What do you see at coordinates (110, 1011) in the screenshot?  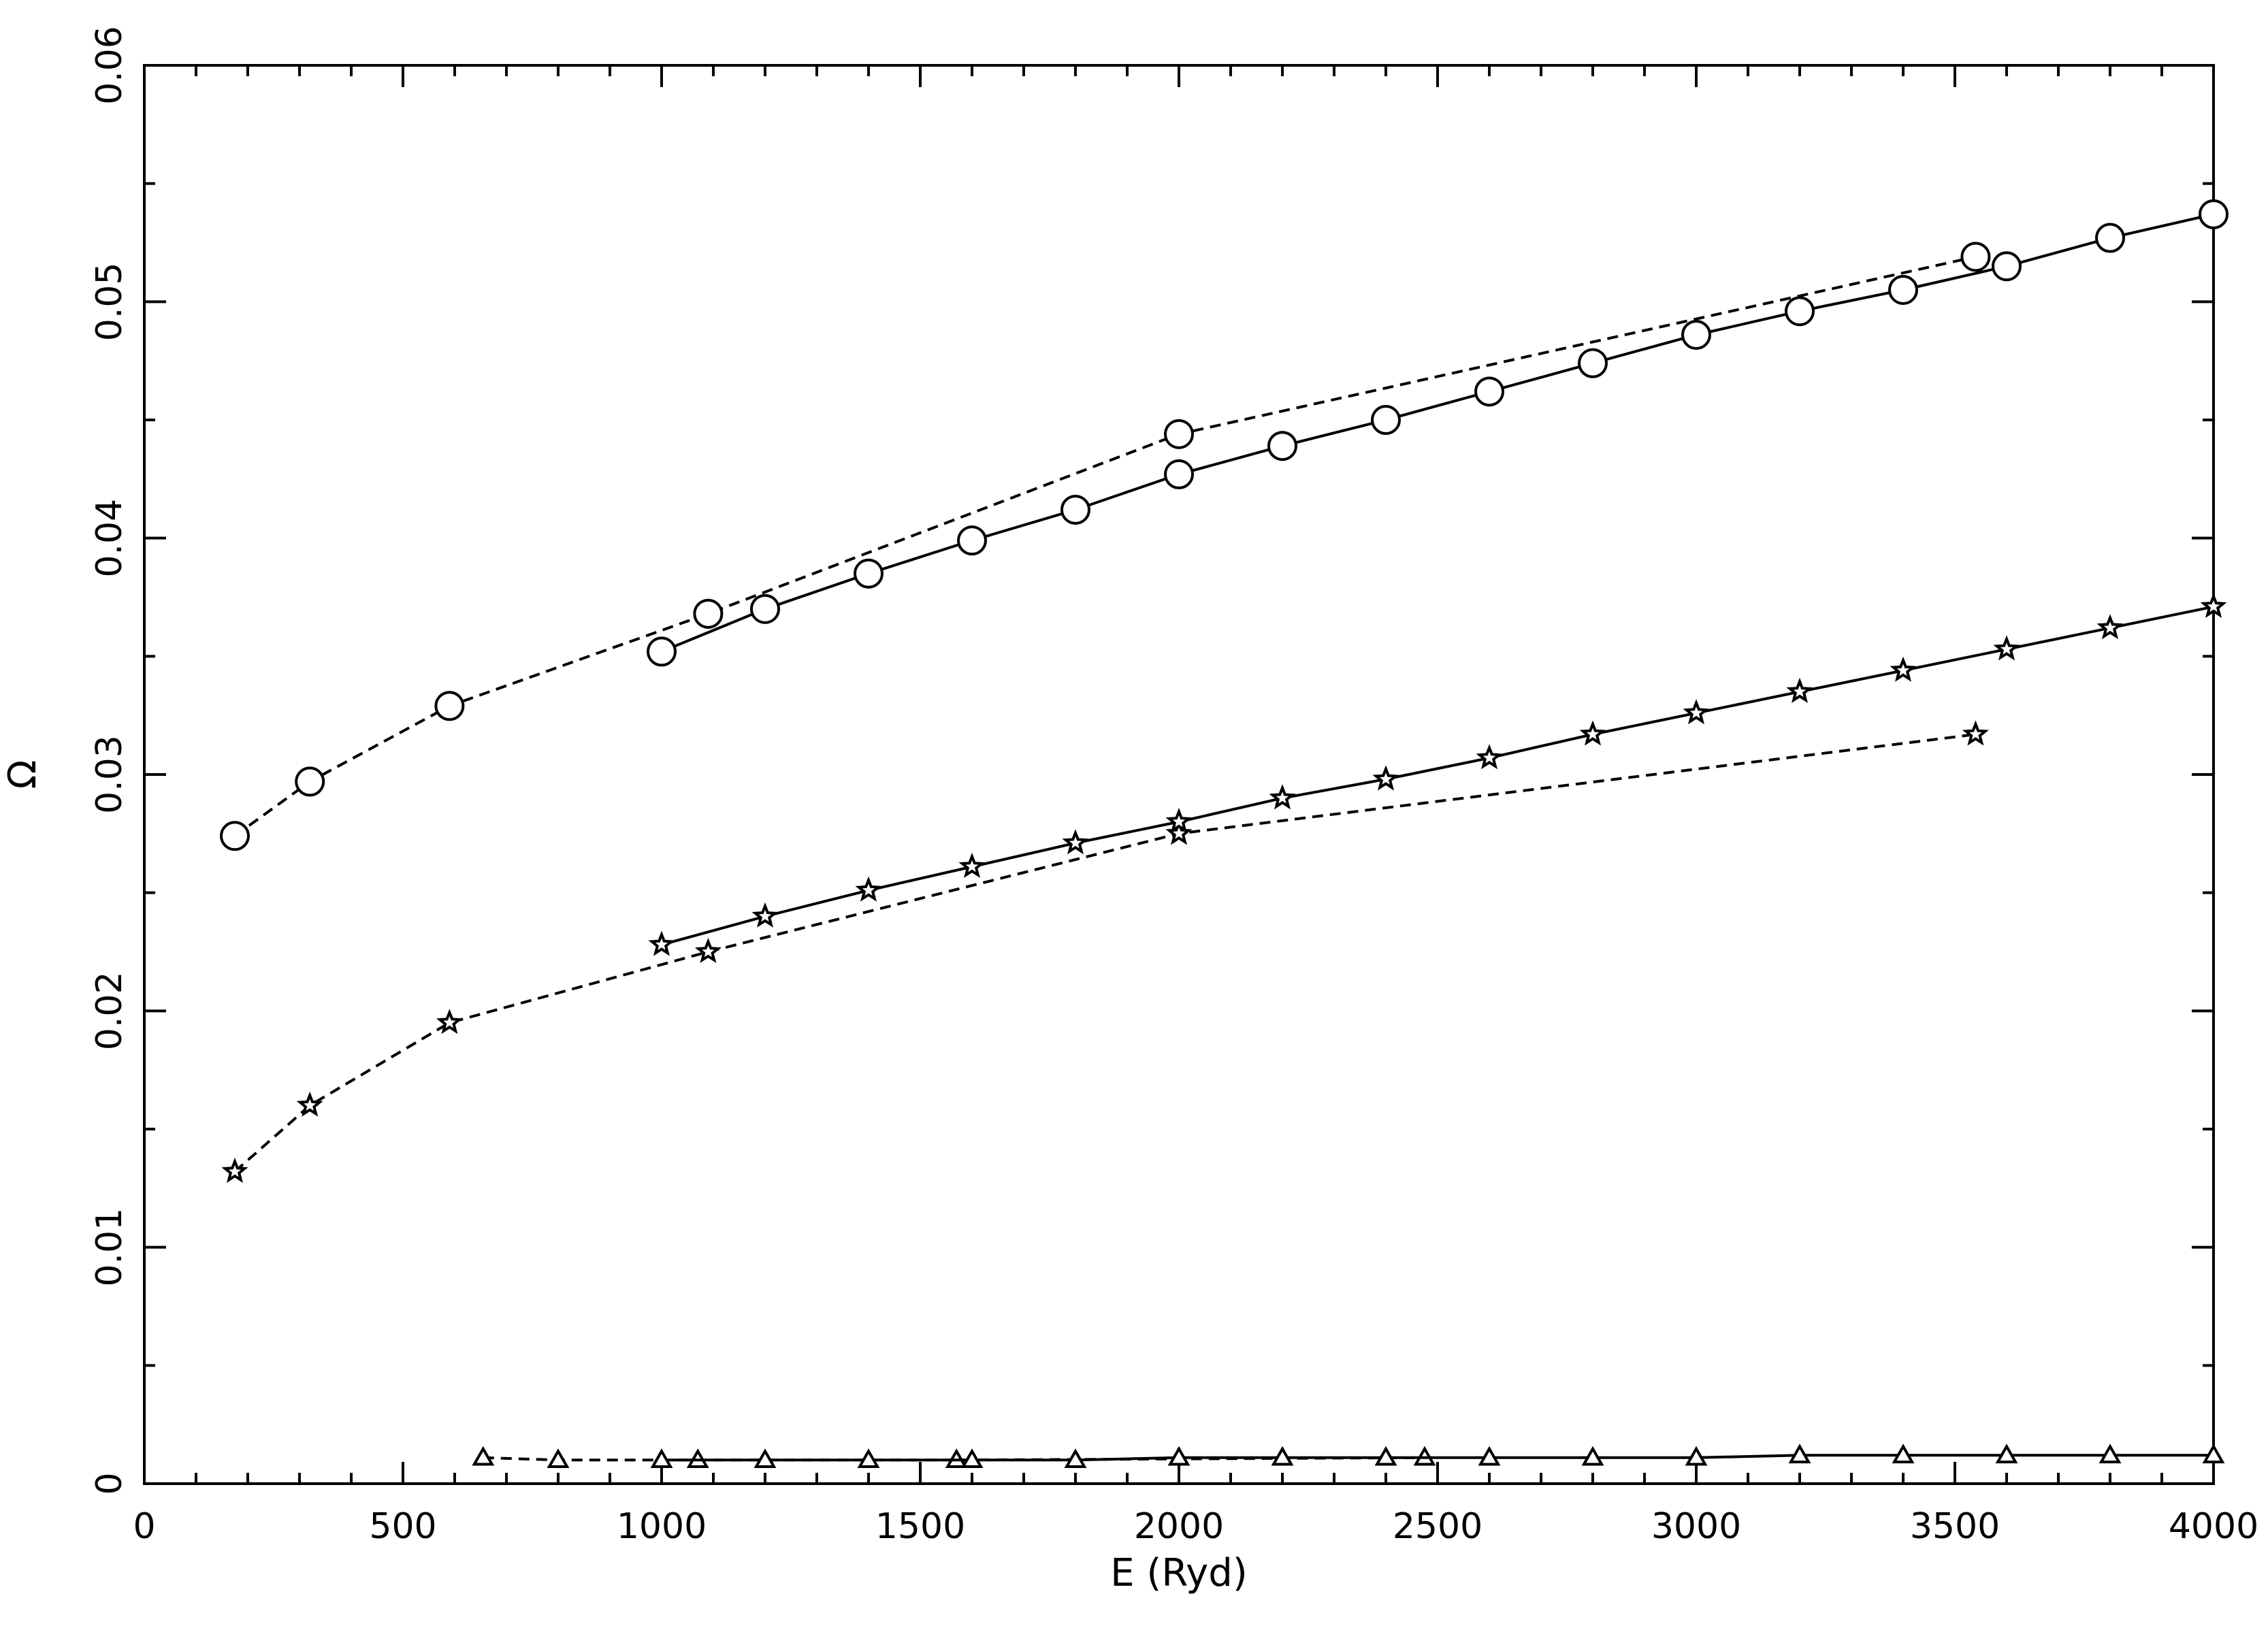 I see `y-tick-label: 0.02` at bounding box center [110, 1011].